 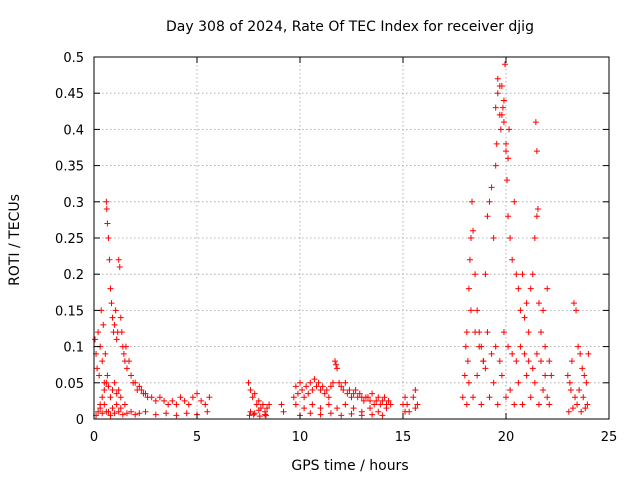 I want to click on y-tick-label: 0.3, so click(x=73, y=203).